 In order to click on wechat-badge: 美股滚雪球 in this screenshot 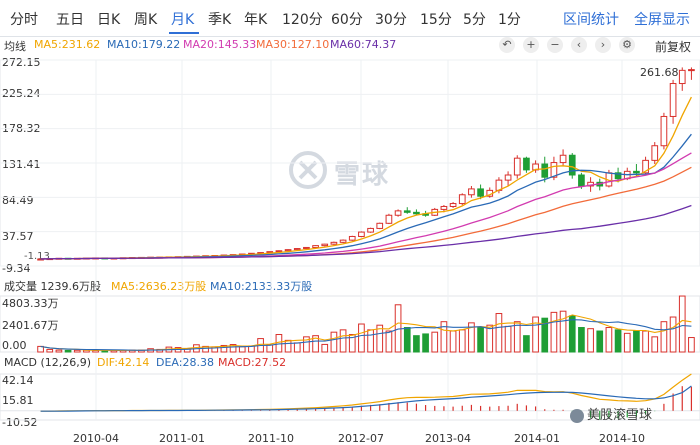, I will do `click(611, 413)`.